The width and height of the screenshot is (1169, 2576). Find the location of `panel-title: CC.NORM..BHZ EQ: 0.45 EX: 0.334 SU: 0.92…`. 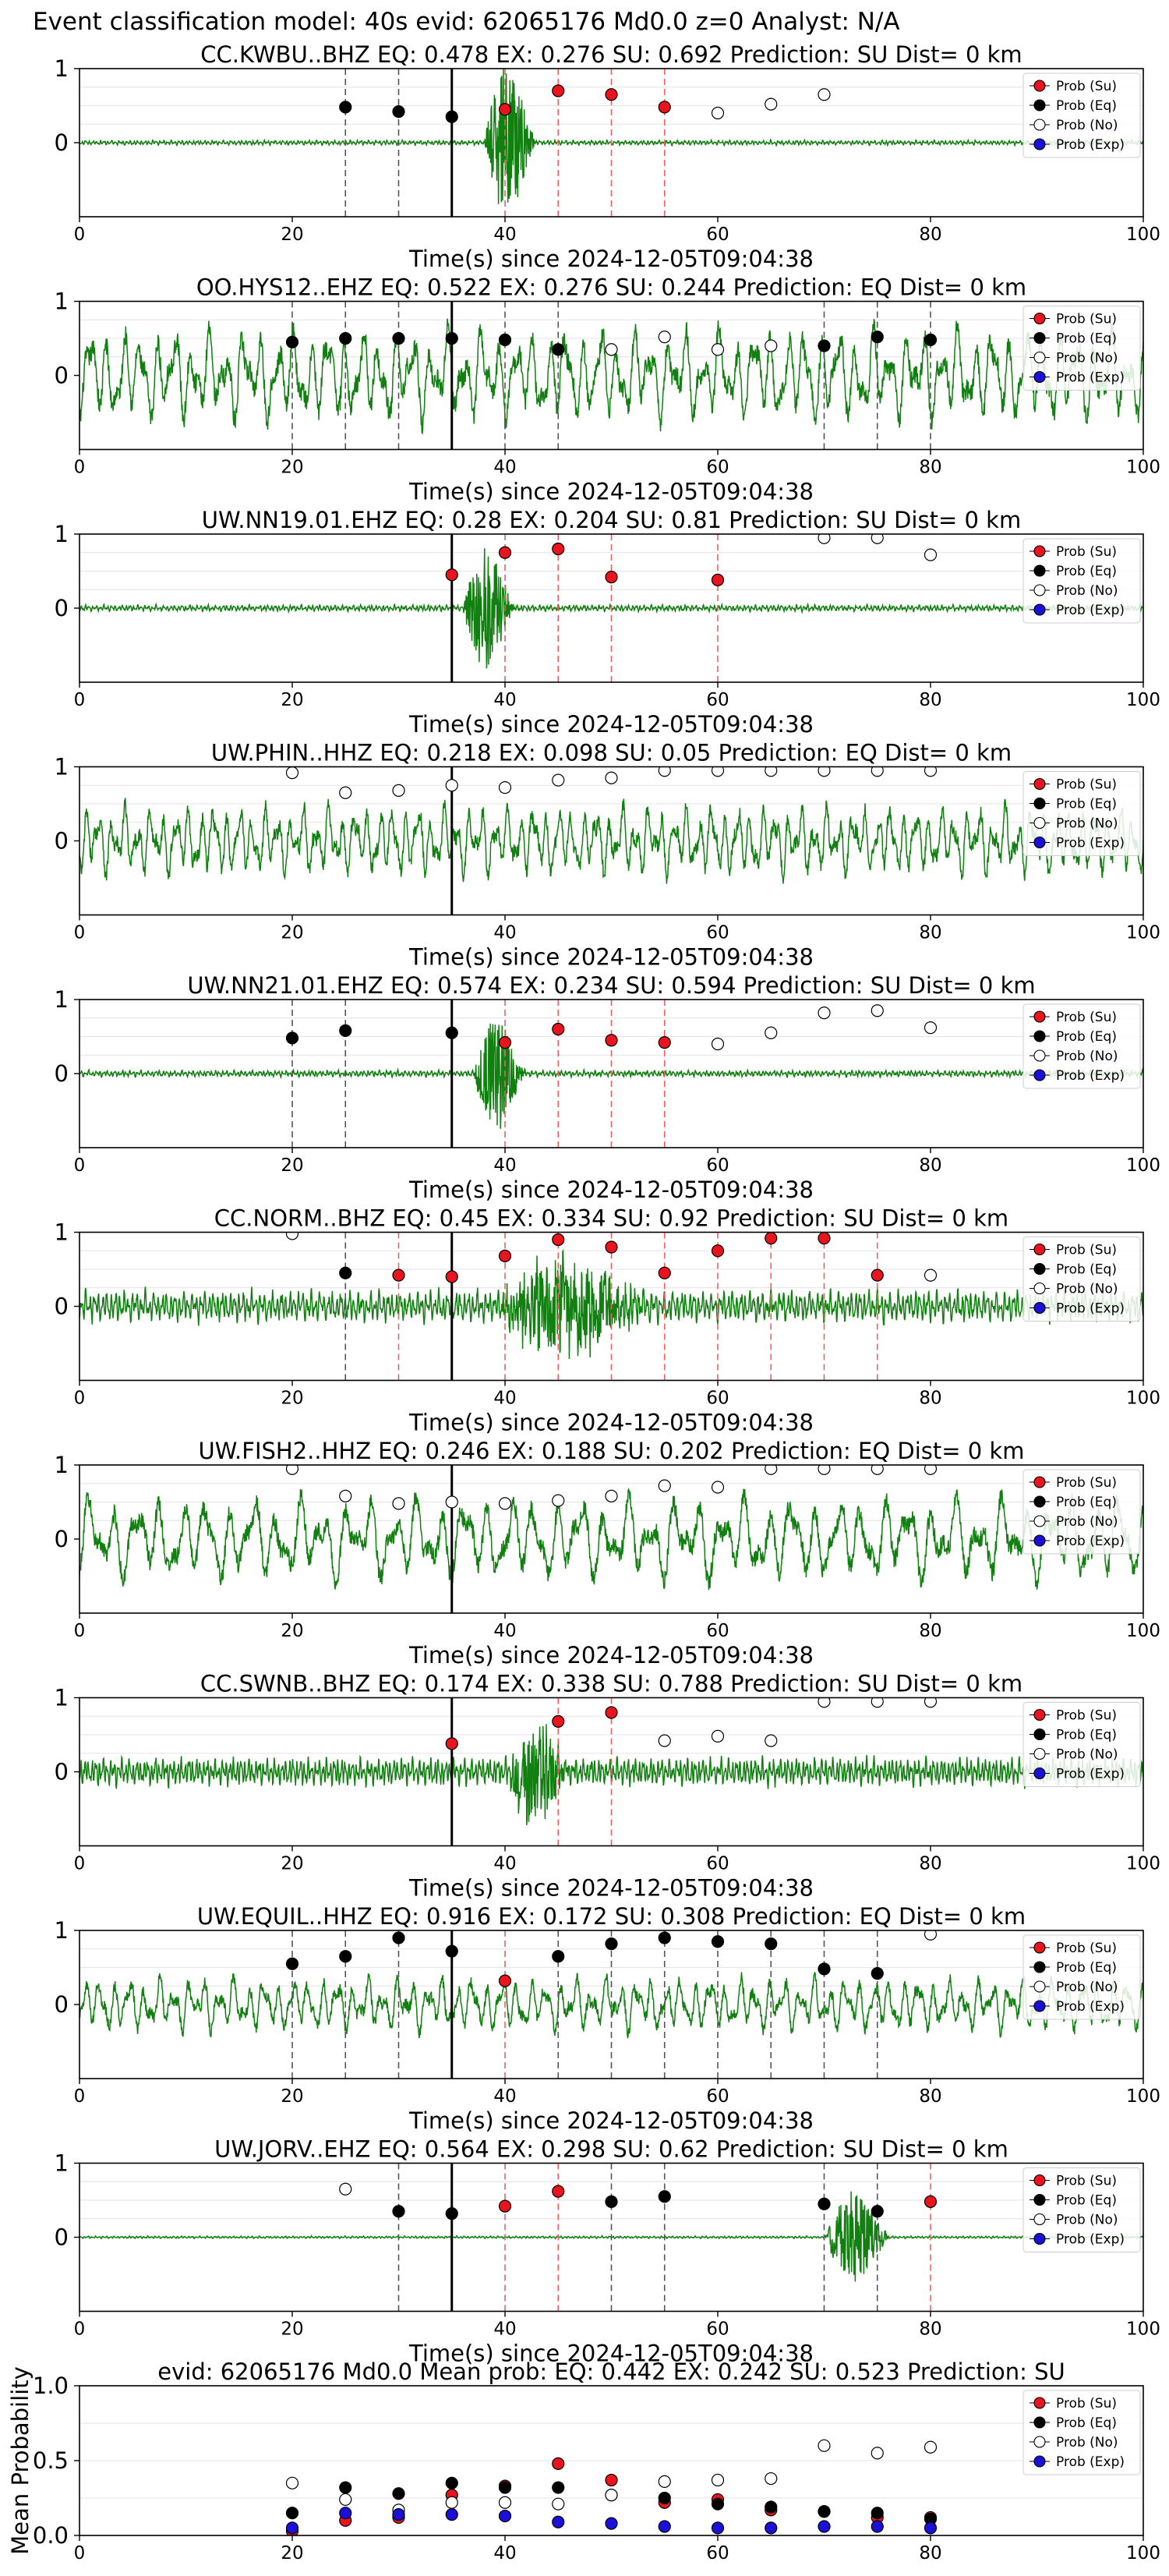

panel-title: CC.NORM..BHZ EQ: 0.45 EX: 0.334 SU: 0.92… is located at coordinates (611, 1218).